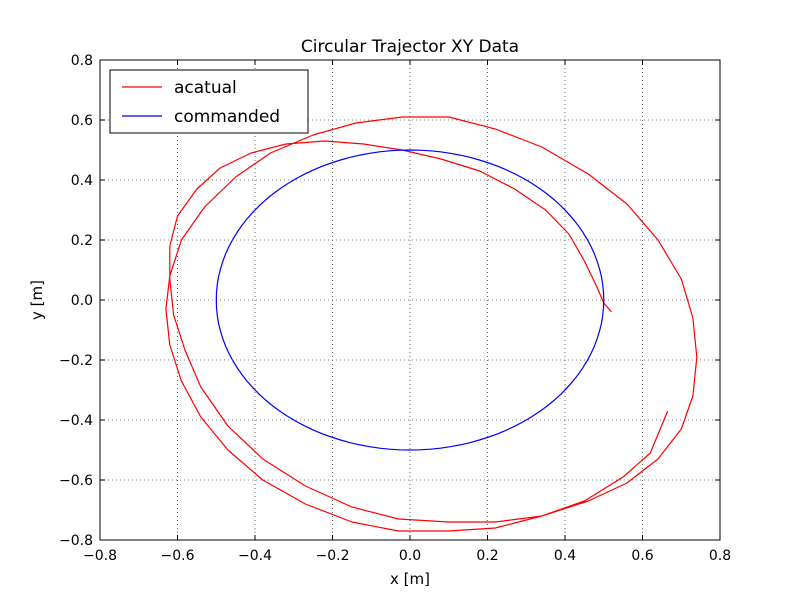 The width and height of the screenshot is (800, 600). What do you see at coordinates (76, 421) in the screenshot?
I see `y-tick-label: −0.4` at bounding box center [76, 421].